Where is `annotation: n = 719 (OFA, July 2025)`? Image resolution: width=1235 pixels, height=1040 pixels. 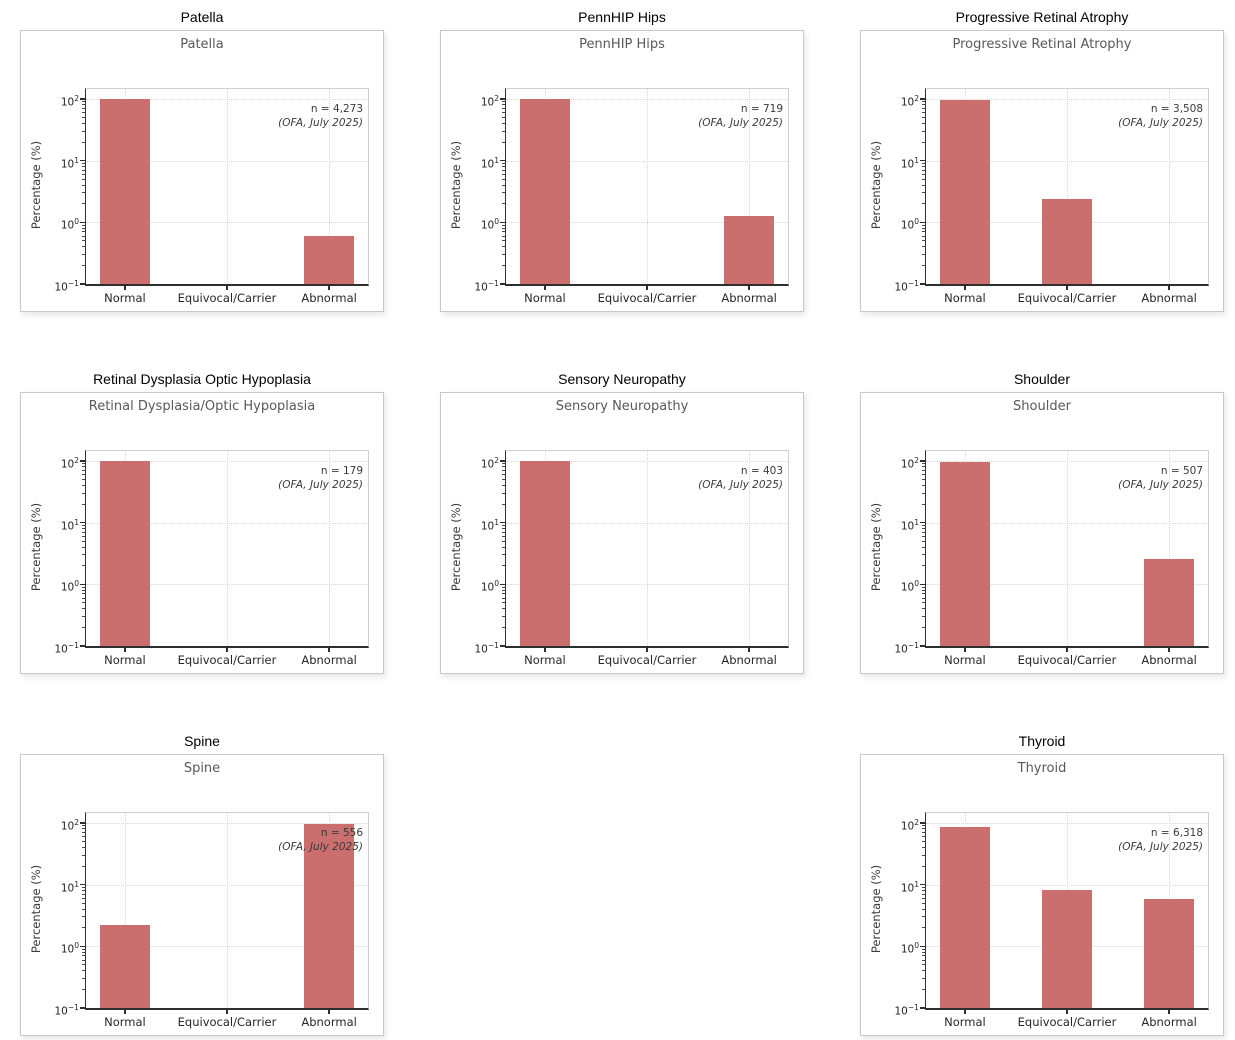 annotation: n = 719 (OFA, July 2025) is located at coordinates (740, 116).